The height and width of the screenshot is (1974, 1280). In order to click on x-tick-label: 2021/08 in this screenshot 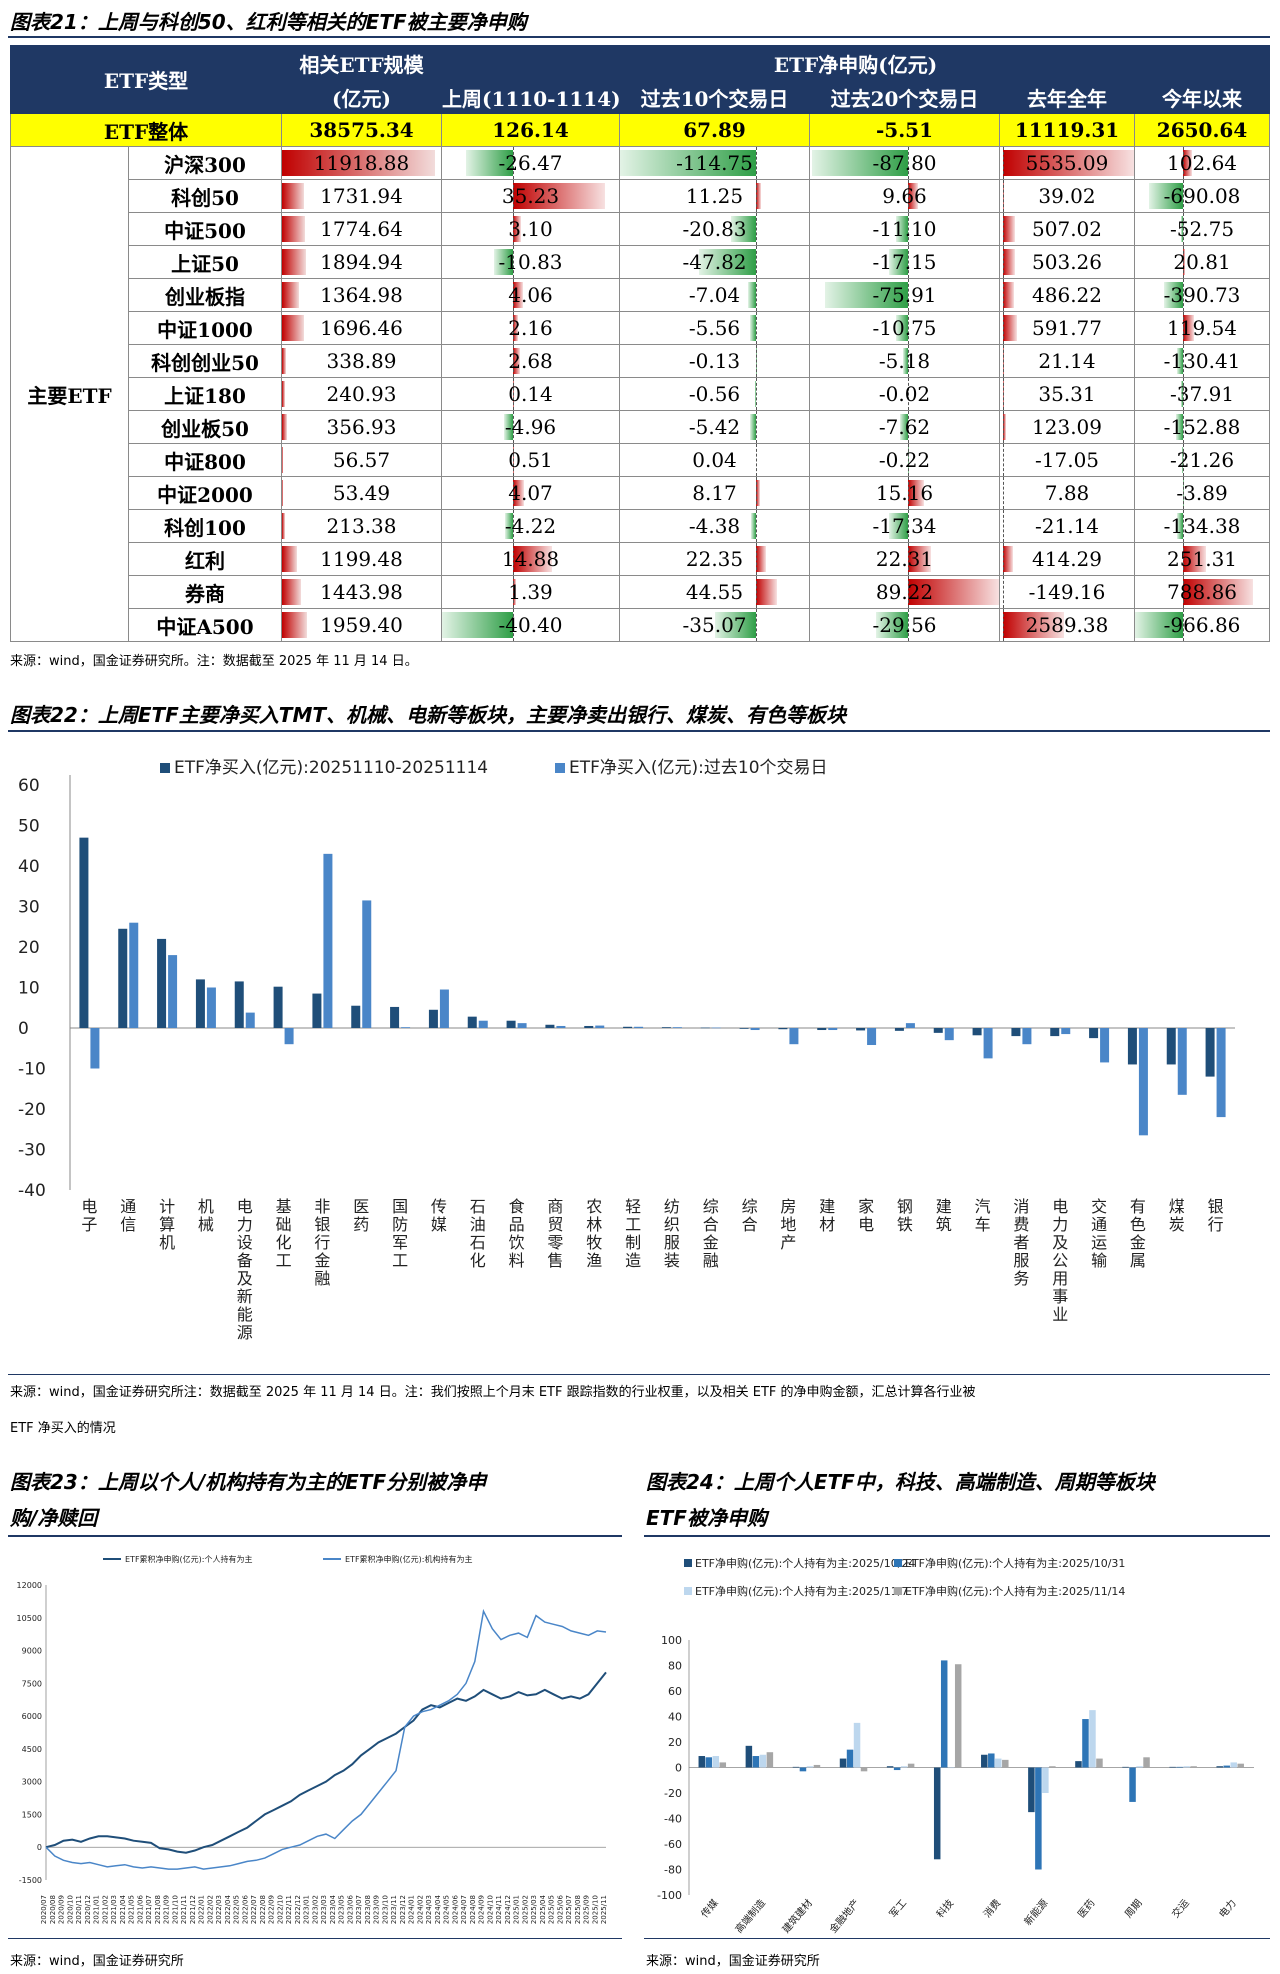, I will do `click(158, 1909)`.